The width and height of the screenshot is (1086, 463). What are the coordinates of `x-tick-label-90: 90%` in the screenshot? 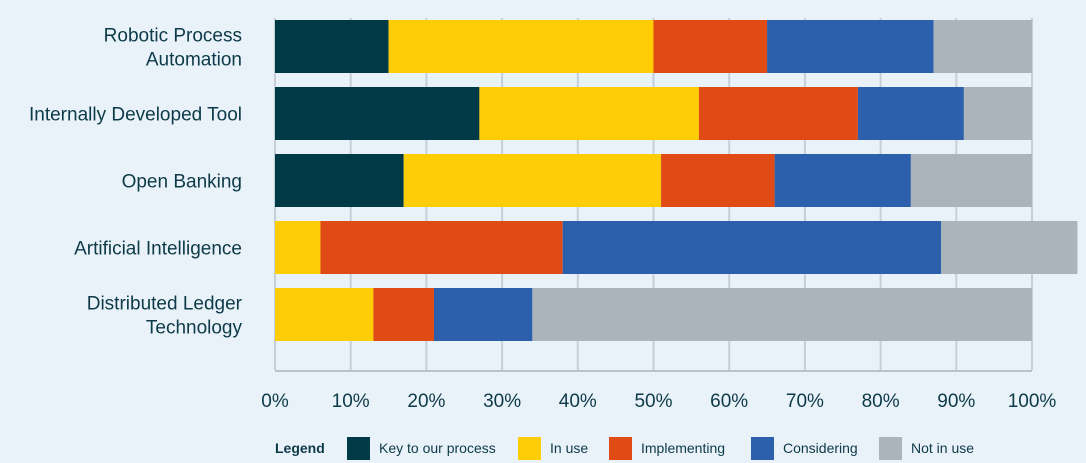 It's located at (956, 401).